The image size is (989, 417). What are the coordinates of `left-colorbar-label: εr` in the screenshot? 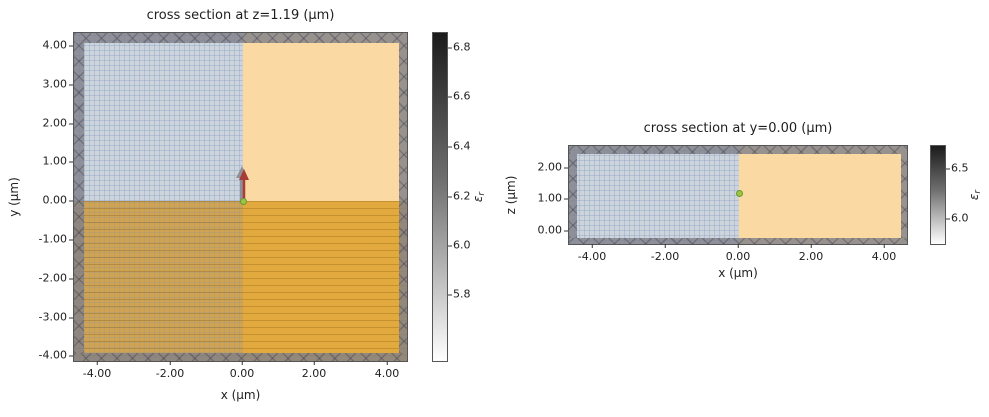 It's located at (479, 197).